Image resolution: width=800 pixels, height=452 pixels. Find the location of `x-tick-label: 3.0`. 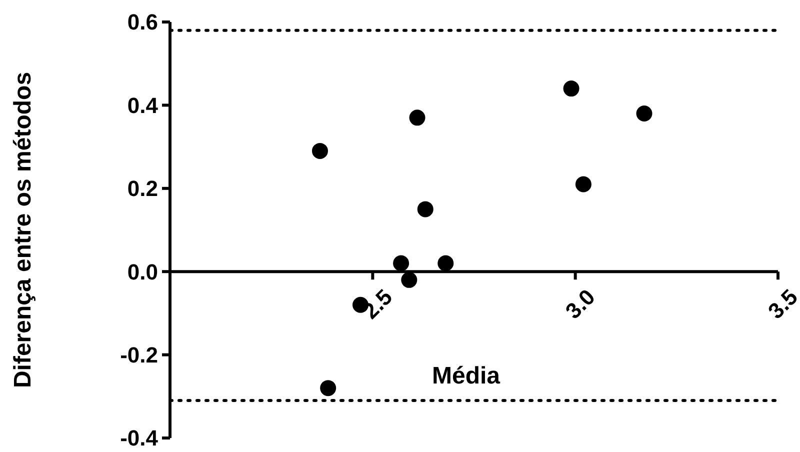

x-tick-label: 3.0 is located at coordinates (580, 304).